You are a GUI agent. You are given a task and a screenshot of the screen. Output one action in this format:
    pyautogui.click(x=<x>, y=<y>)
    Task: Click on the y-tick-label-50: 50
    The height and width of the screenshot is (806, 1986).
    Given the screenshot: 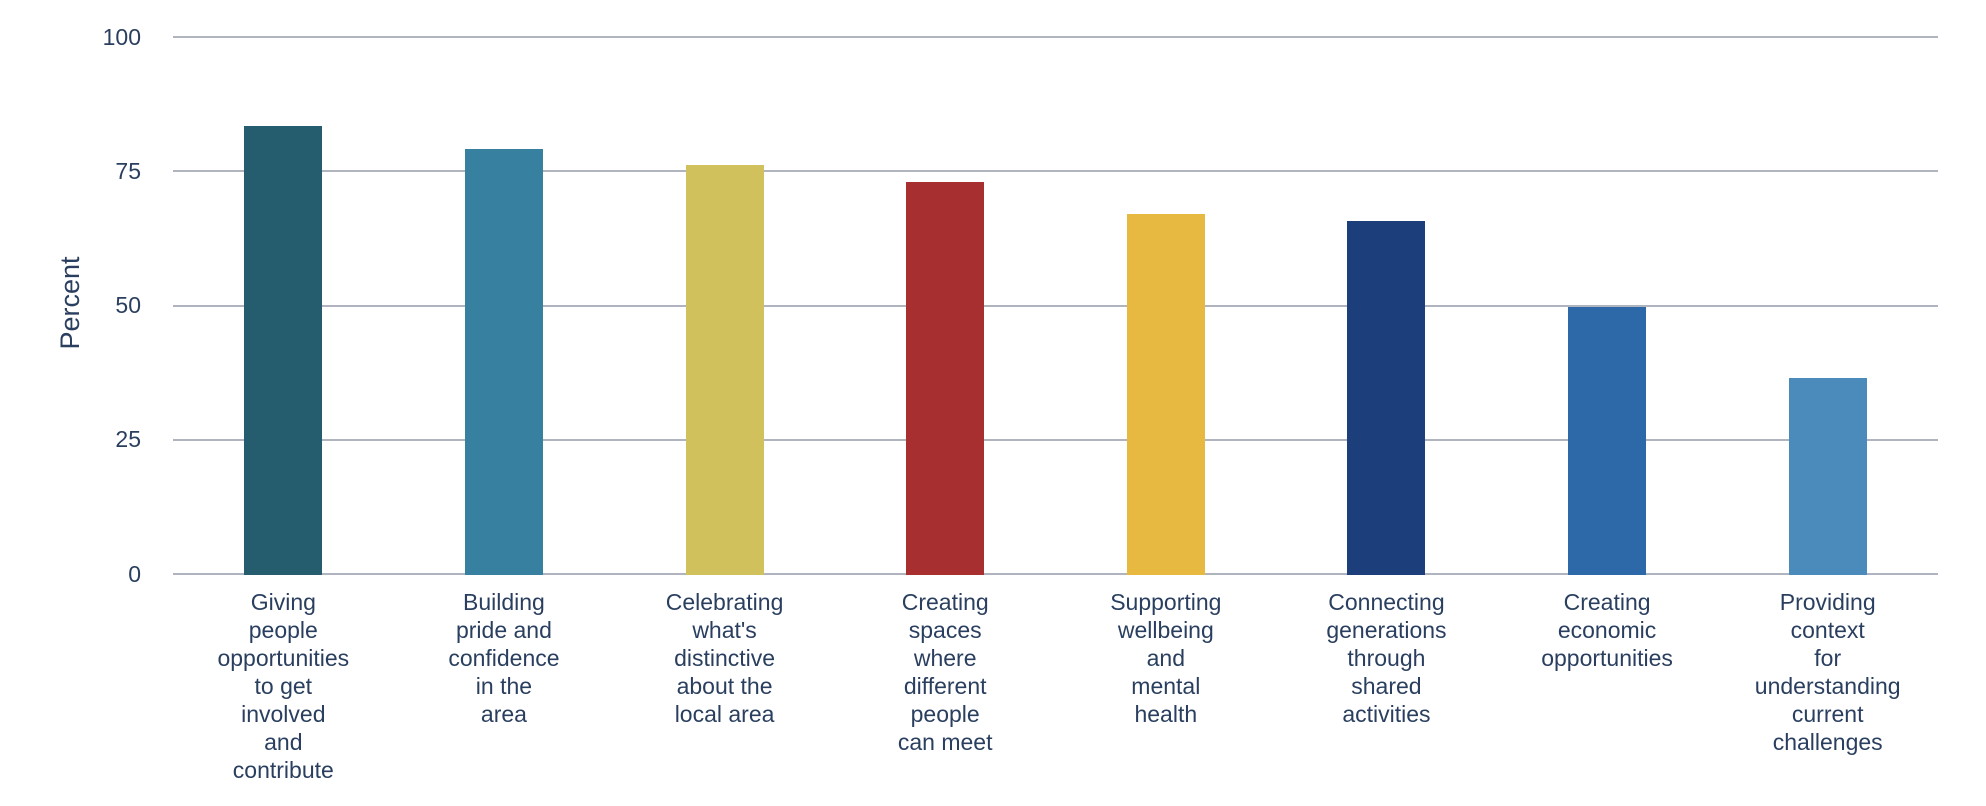 What is the action you would take?
    pyautogui.click(x=128, y=305)
    